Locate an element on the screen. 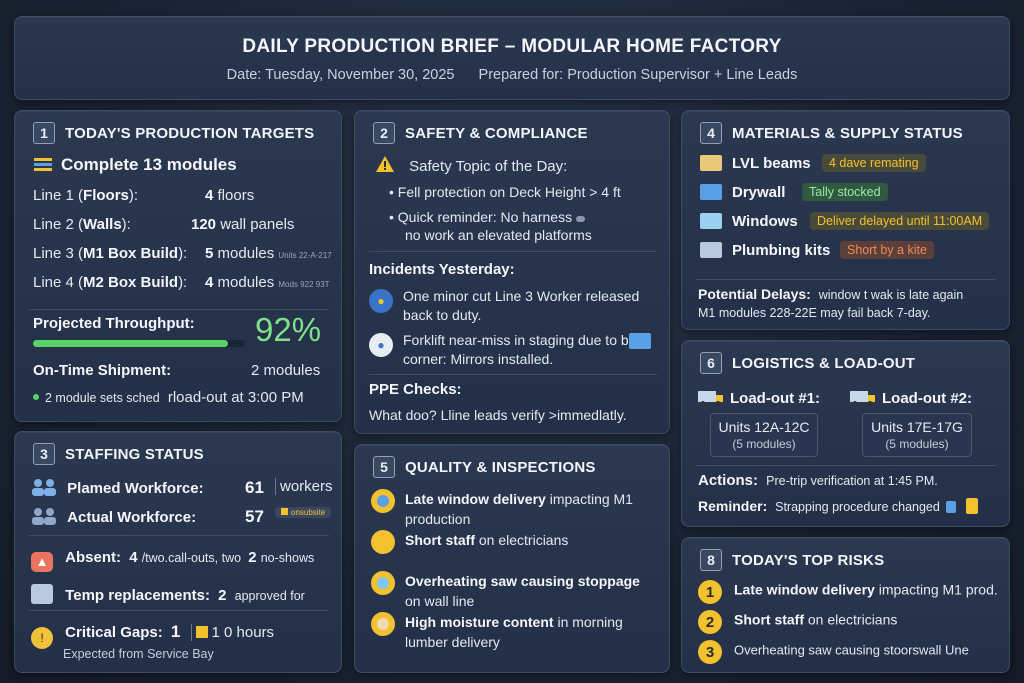 The height and width of the screenshot is (683, 1024). worker-icon: ● is located at coordinates (381, 301).